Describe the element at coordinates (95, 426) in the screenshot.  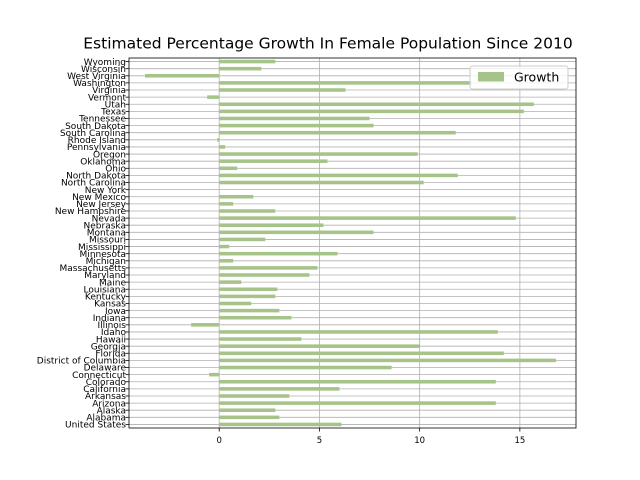
I see `y-tick-label: United States` at that location.